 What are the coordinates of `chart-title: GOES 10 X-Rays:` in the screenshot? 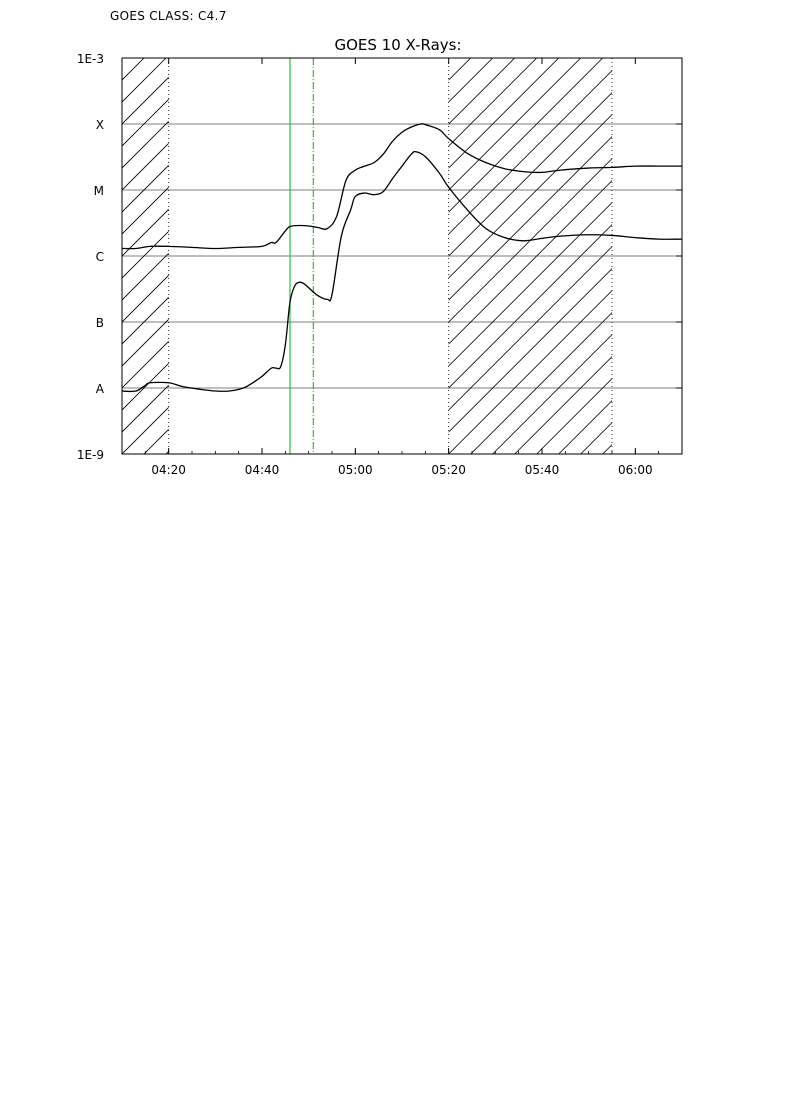 It's located at (397, 45).